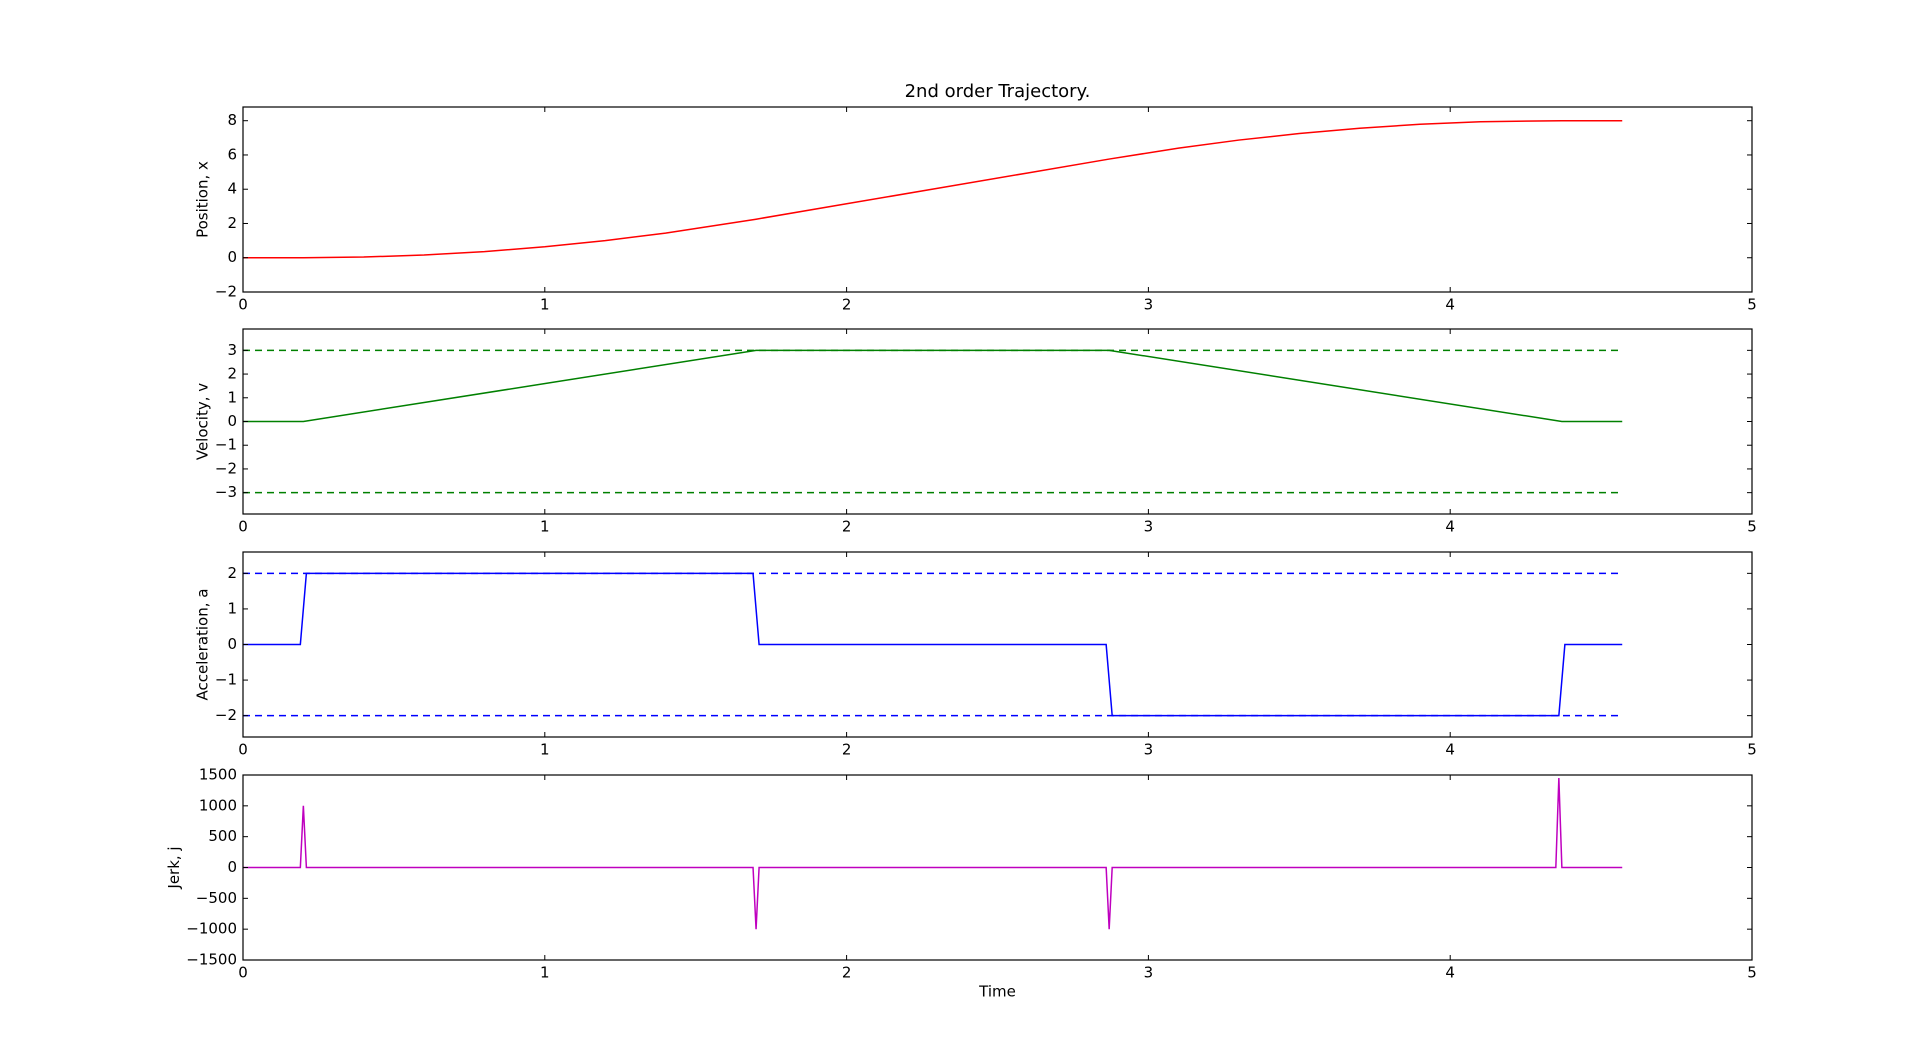 The image size is (1918, 1052). Describe the element at coordinates (218, 805) in the screenshot. I see `y-tick-label: 1000` at that location.